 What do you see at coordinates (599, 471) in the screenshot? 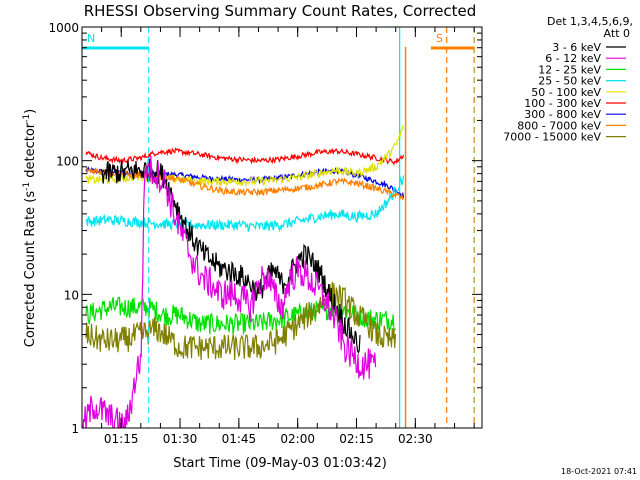
I see `timestamp: 18-Oct-2021 07:41` at bounding box center [599, 471].